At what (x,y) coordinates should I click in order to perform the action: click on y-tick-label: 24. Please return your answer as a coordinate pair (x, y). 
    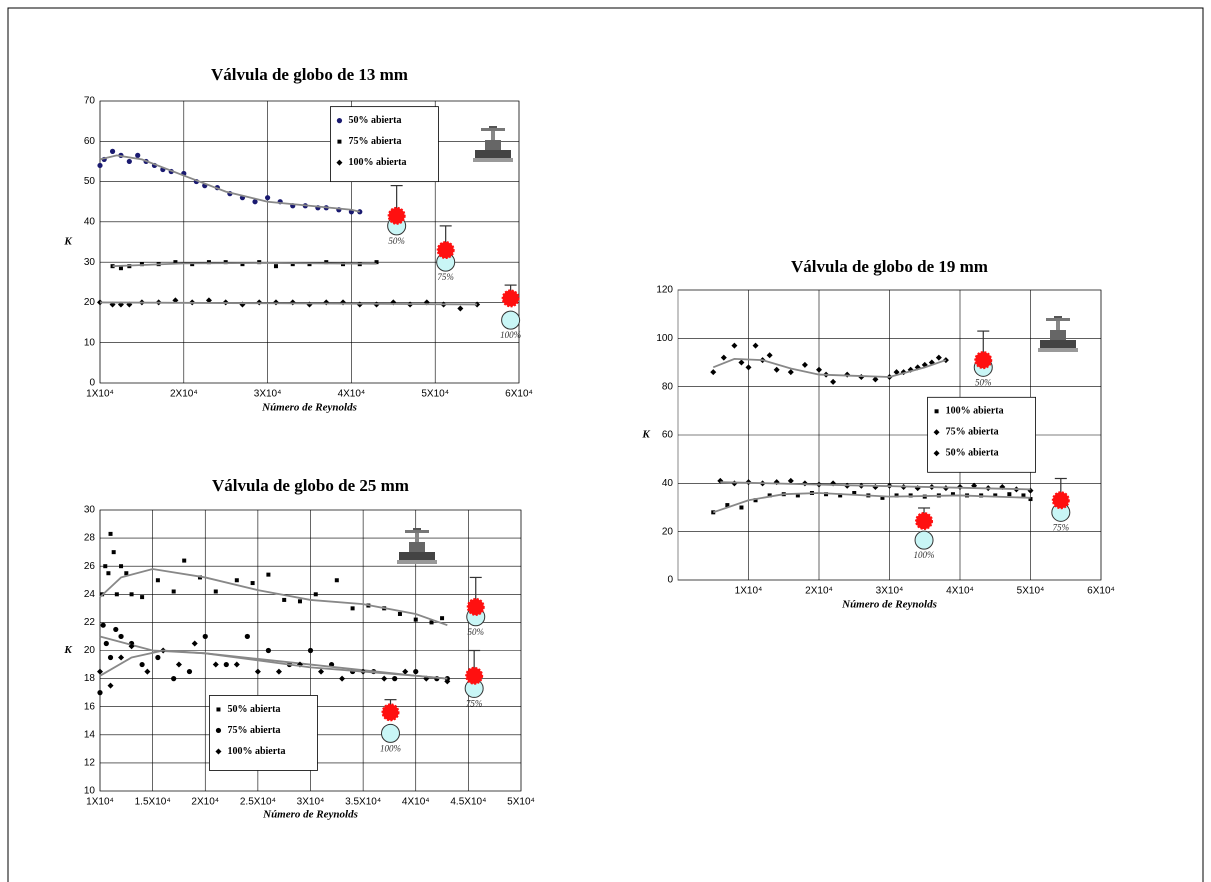
    Looking at the image, I should click on (90, 594).